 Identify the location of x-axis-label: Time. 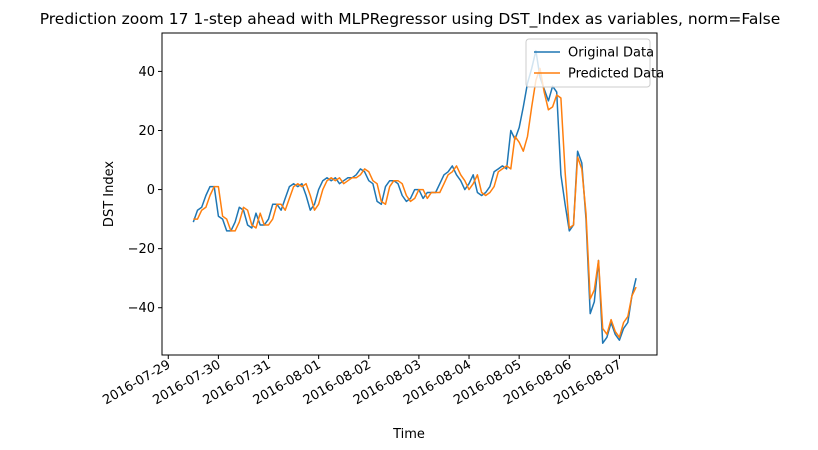
(408, 434).